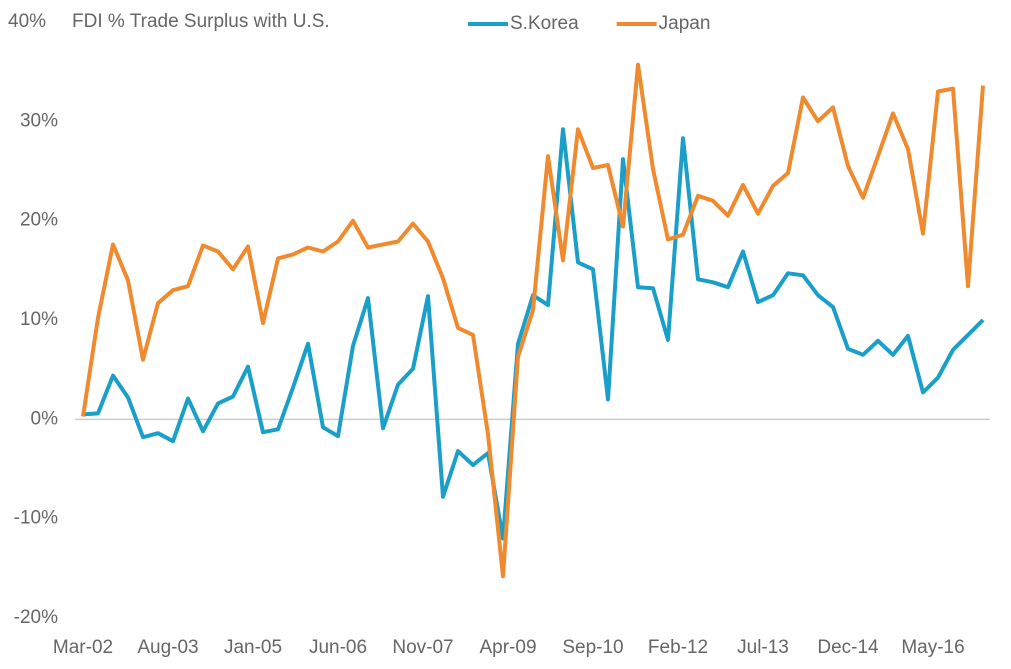  What do you see at coordinates (544, 23) in the screenshot?
I see `legend-label: S.Korea` at bounding box center [544, 23].